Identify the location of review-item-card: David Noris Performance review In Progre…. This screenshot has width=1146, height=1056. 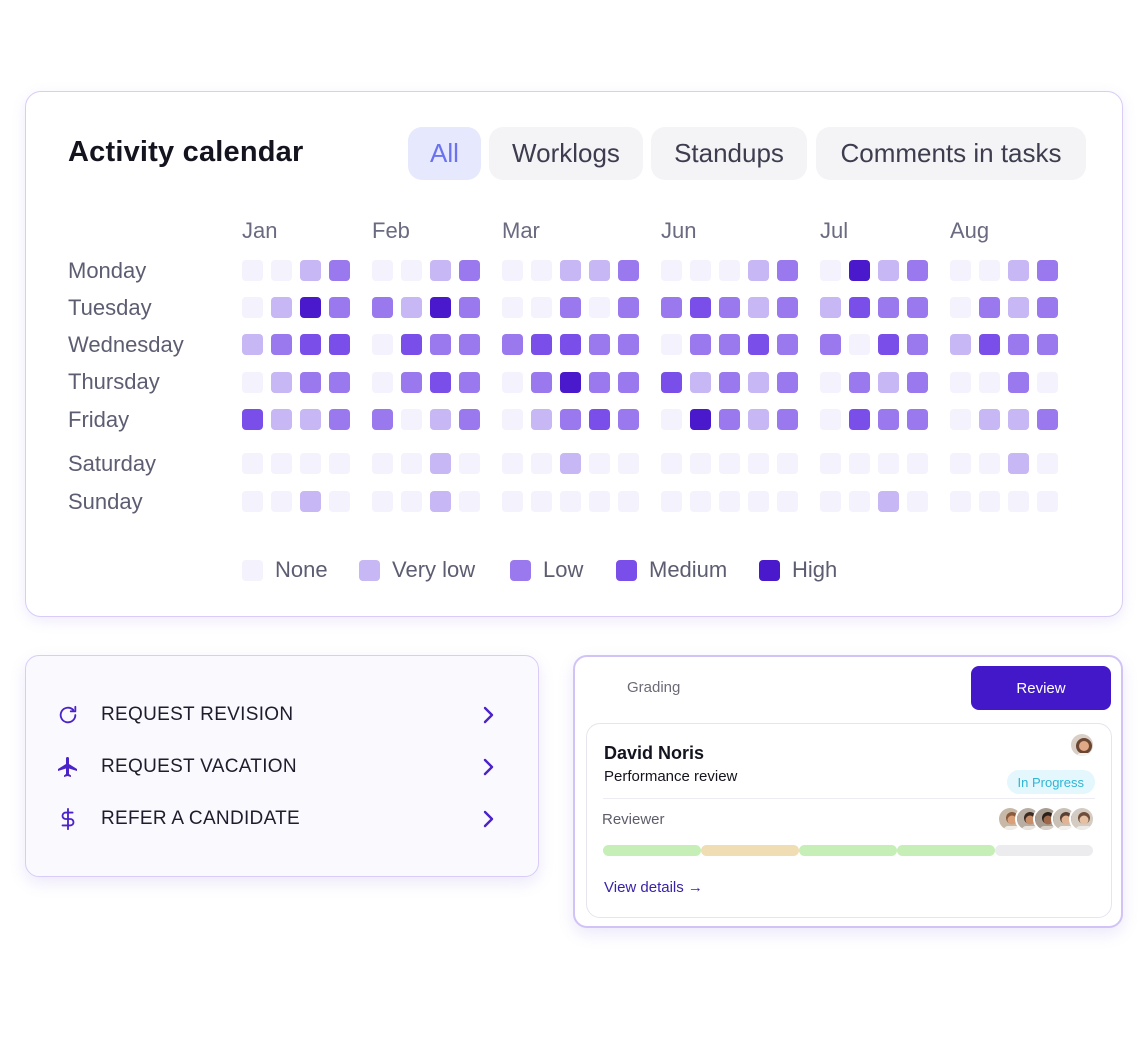
(849, 820).